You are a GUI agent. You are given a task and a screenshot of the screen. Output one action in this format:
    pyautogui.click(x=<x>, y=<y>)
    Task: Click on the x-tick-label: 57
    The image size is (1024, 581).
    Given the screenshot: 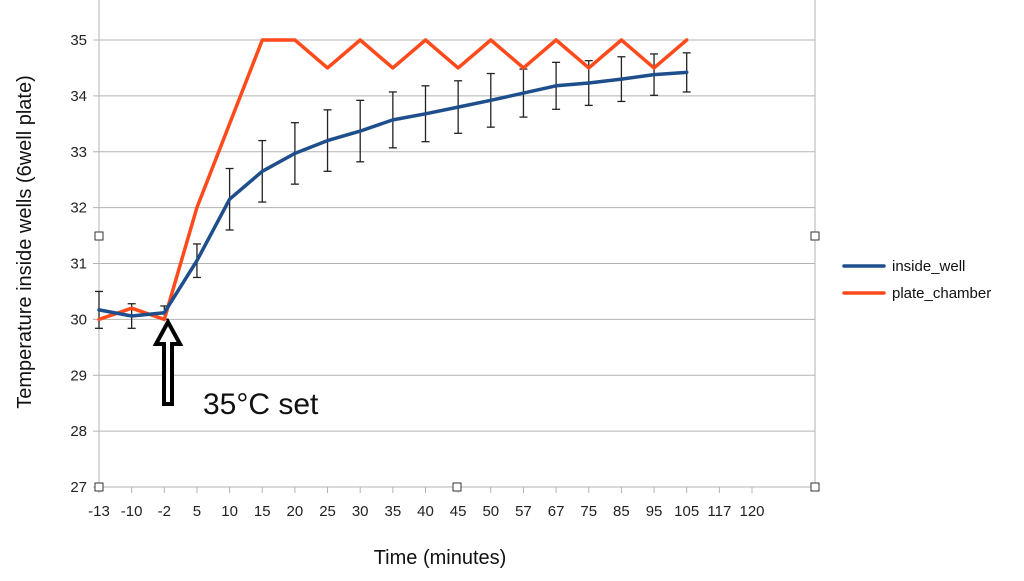 What is the action you would take?
    pyautogui.click(x=523, y=511)
    